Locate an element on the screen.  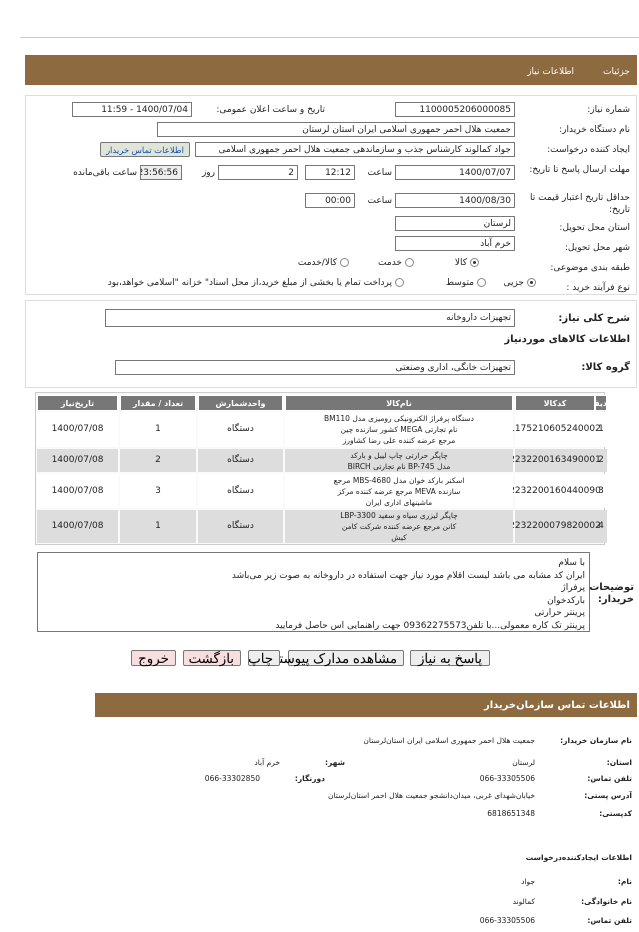
label: استان: is located at coordinates (619, 762).